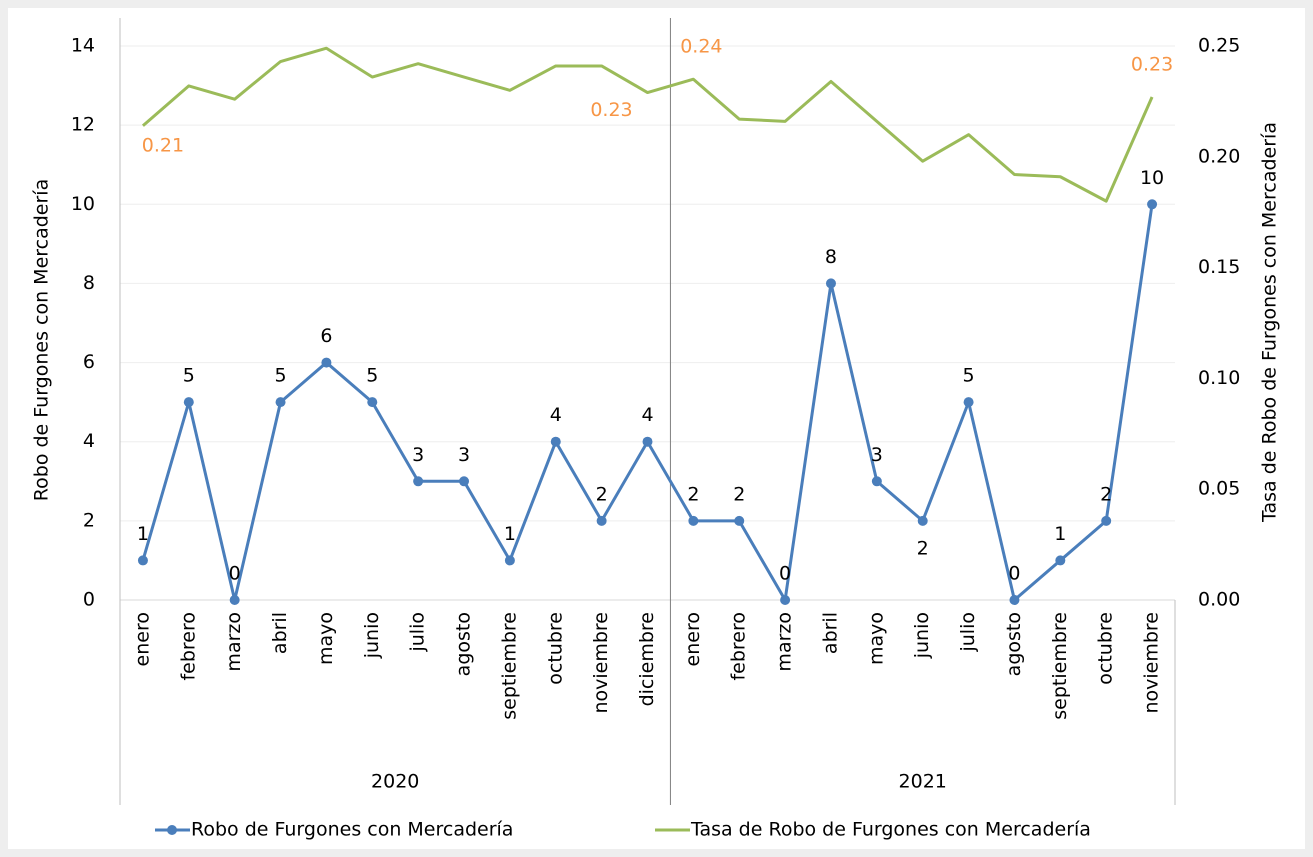 This screenshot has width=1313, height=857. What do you see at coordinates (89, 362) in the screenshot?
I see `y-tick-label: 6` at bounding box center [89, 362].